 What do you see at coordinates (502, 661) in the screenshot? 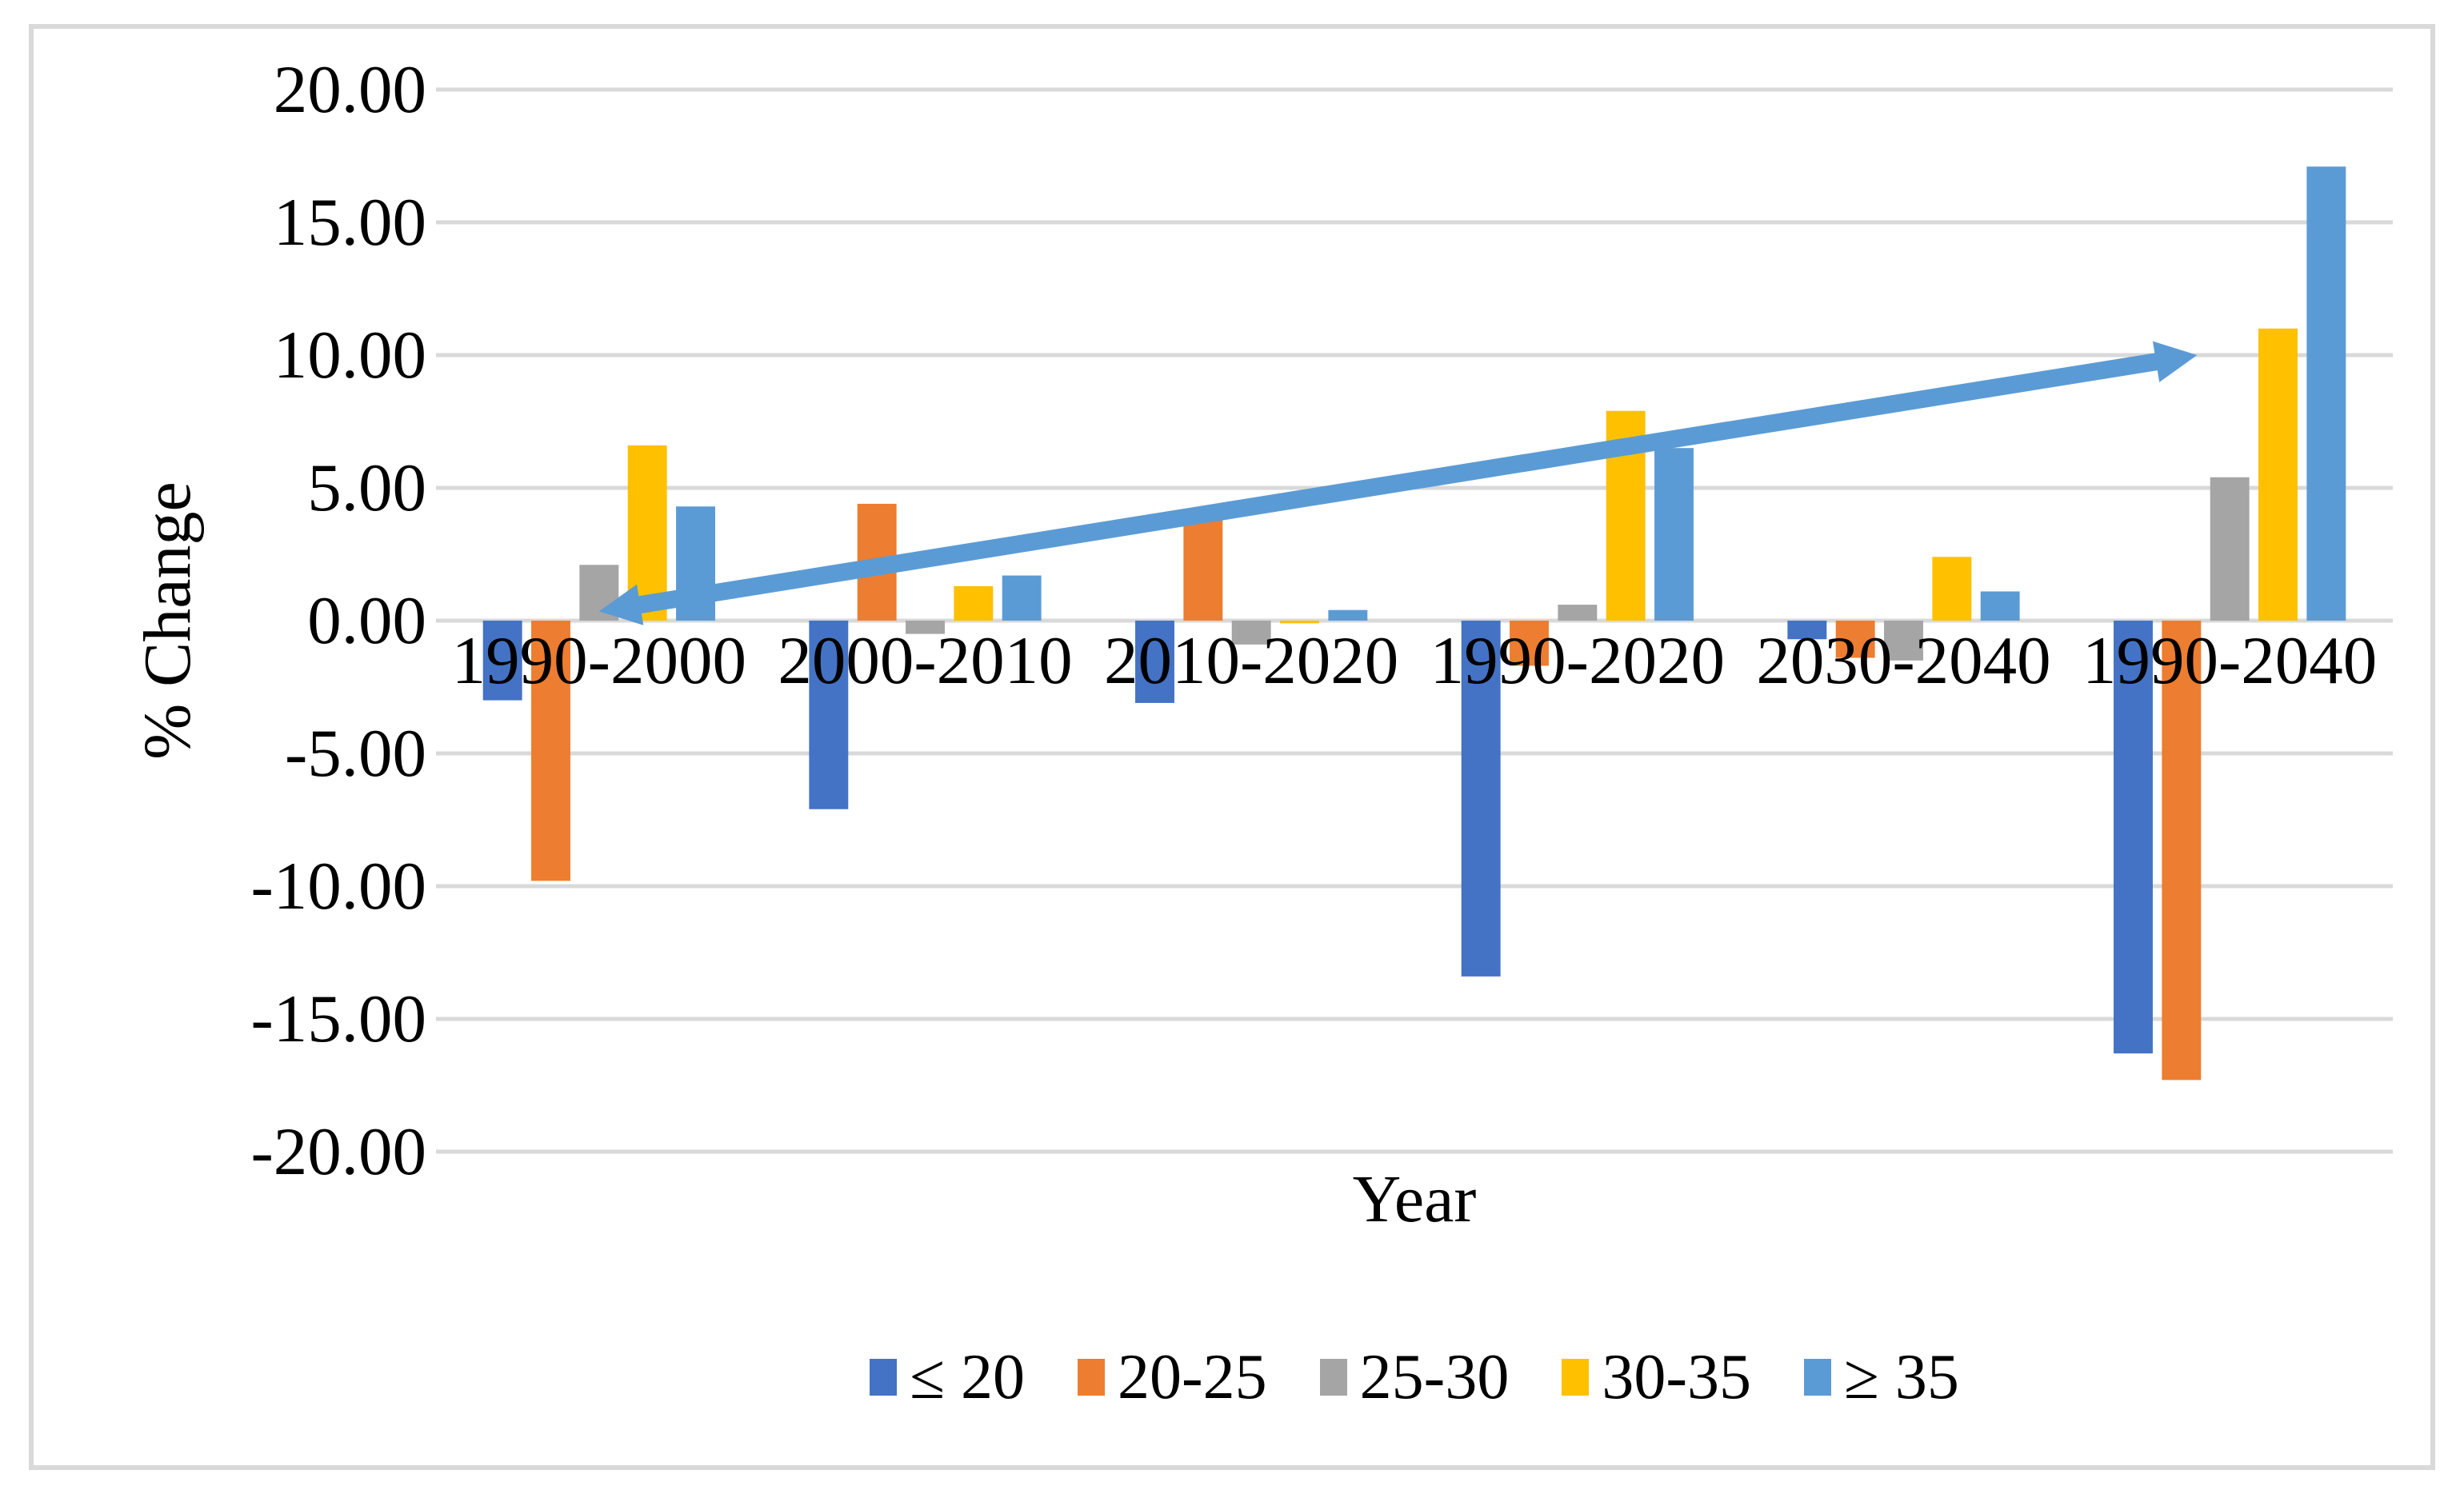
I see `bar-≤ 20-1990-2000` at bounding box center [502, 661].